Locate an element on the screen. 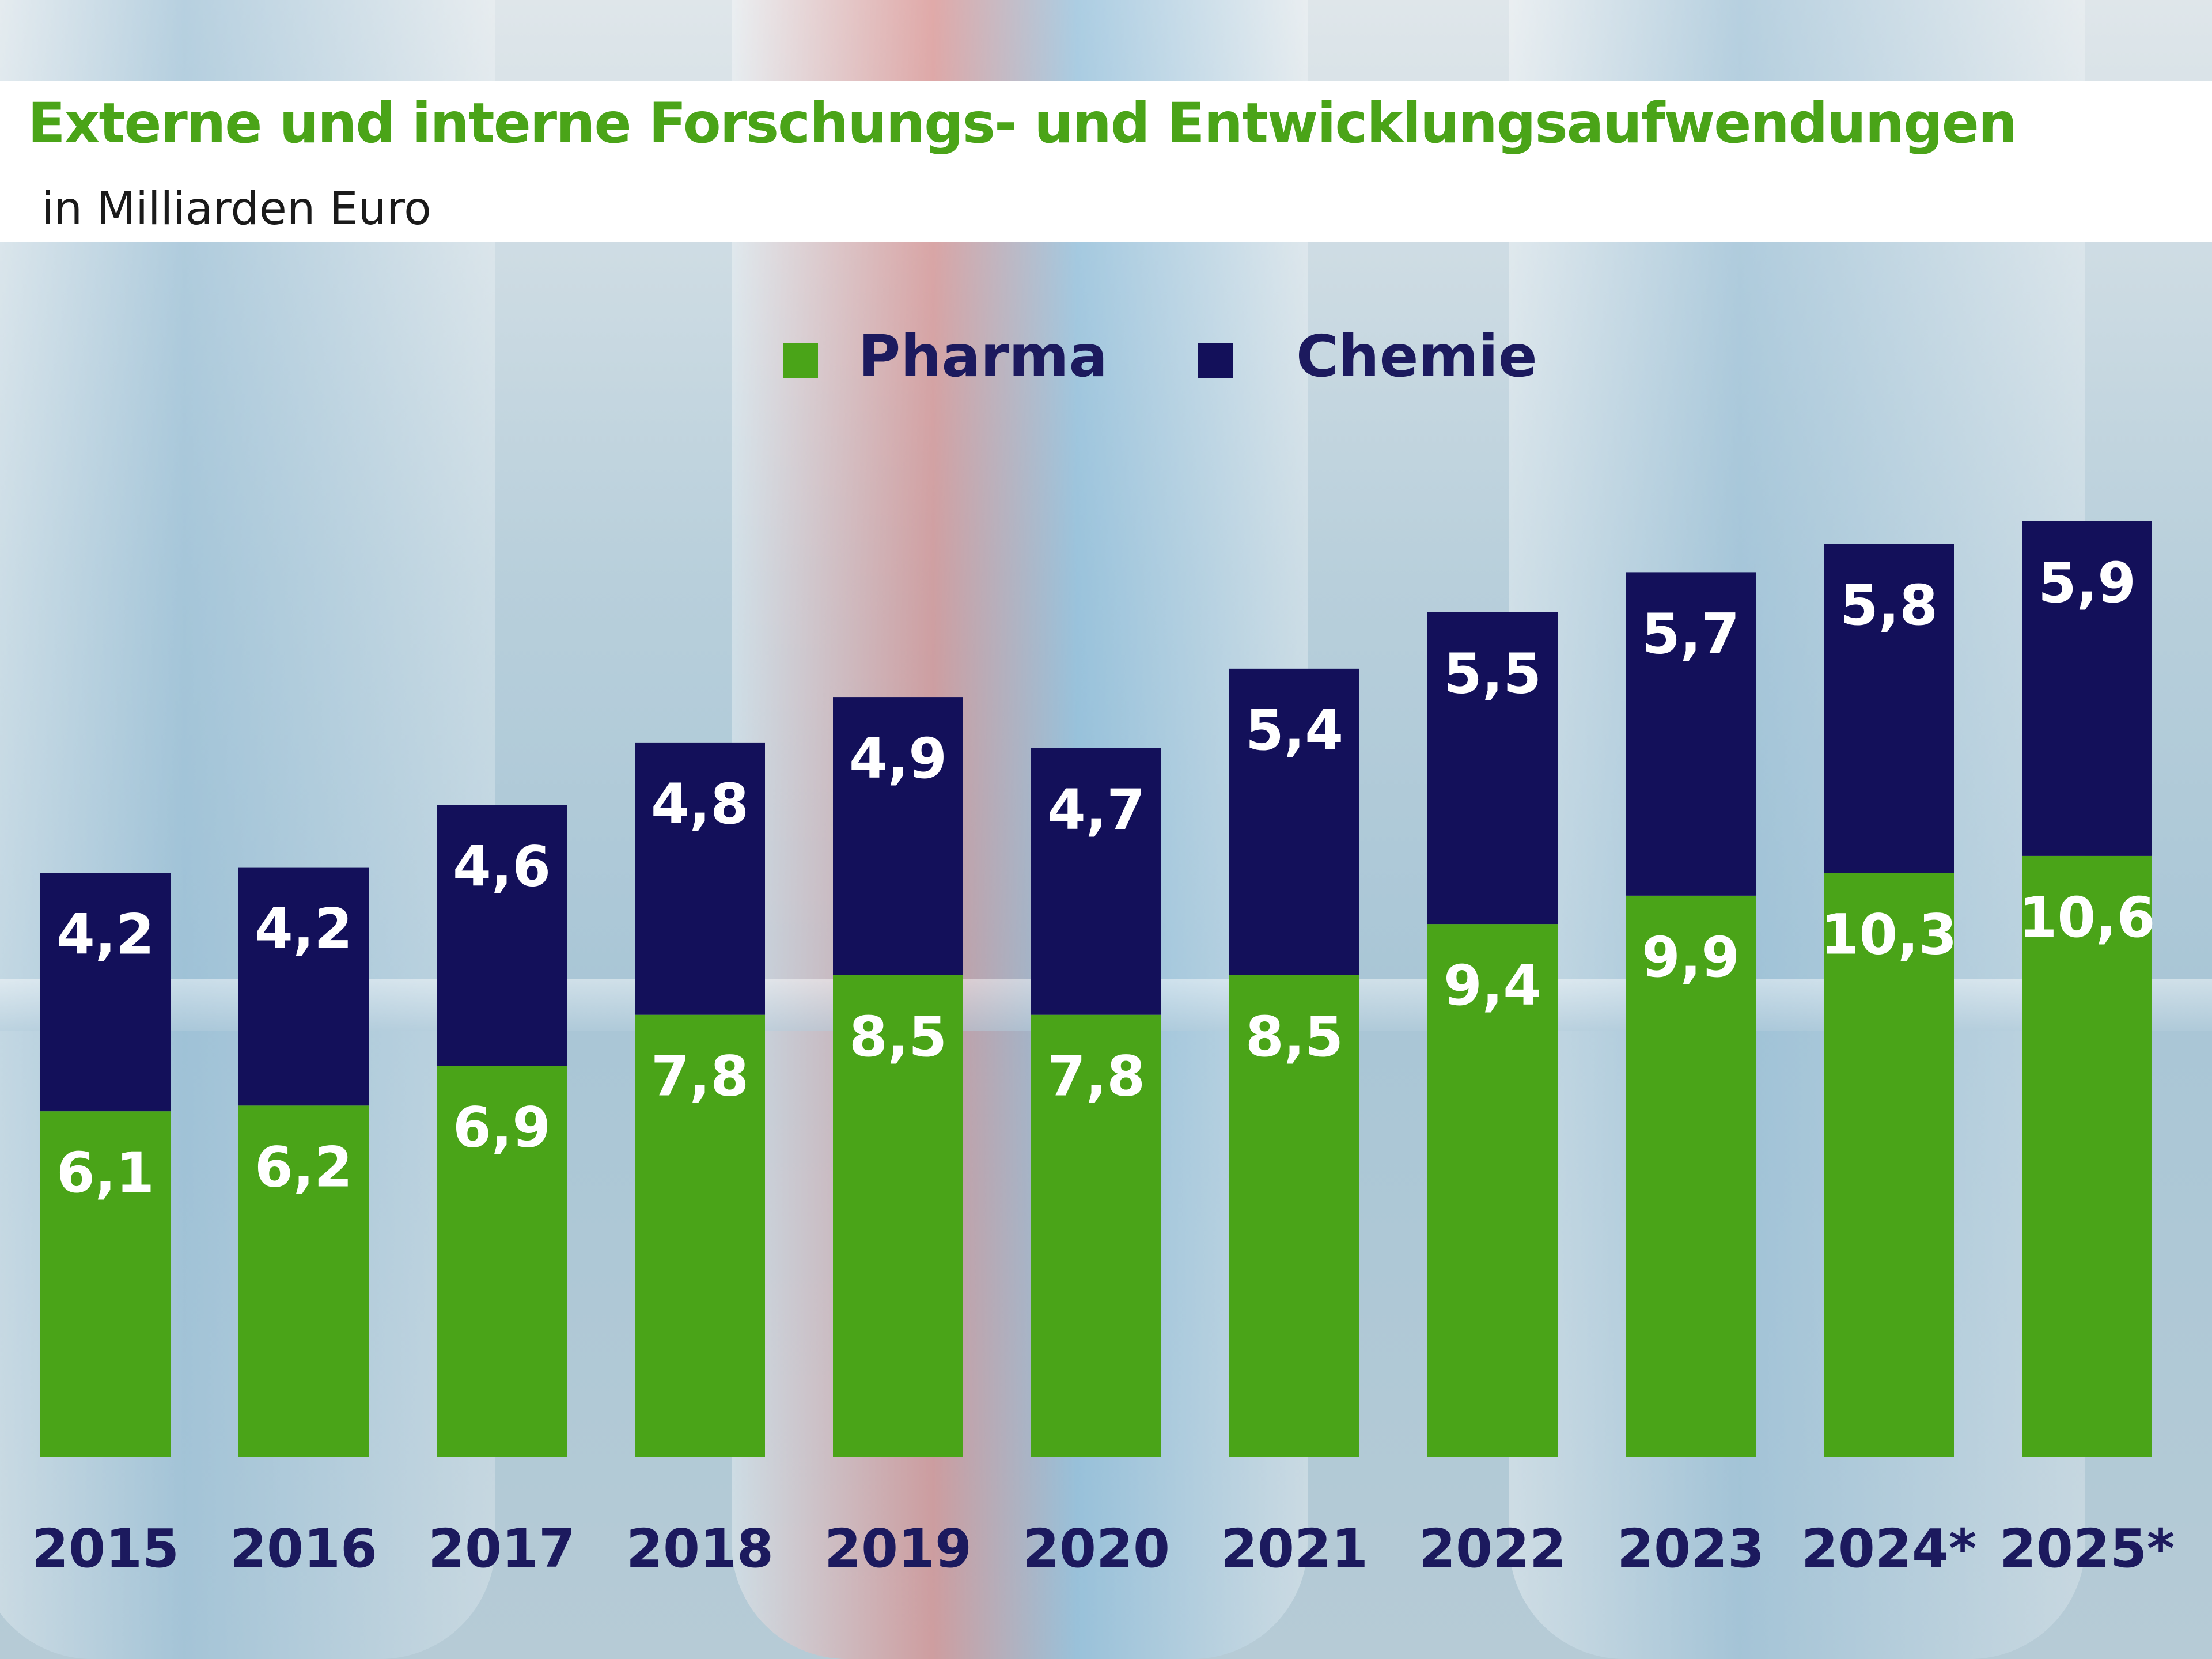  bar-chemie-2021 is located at coordinates (1294, 821).